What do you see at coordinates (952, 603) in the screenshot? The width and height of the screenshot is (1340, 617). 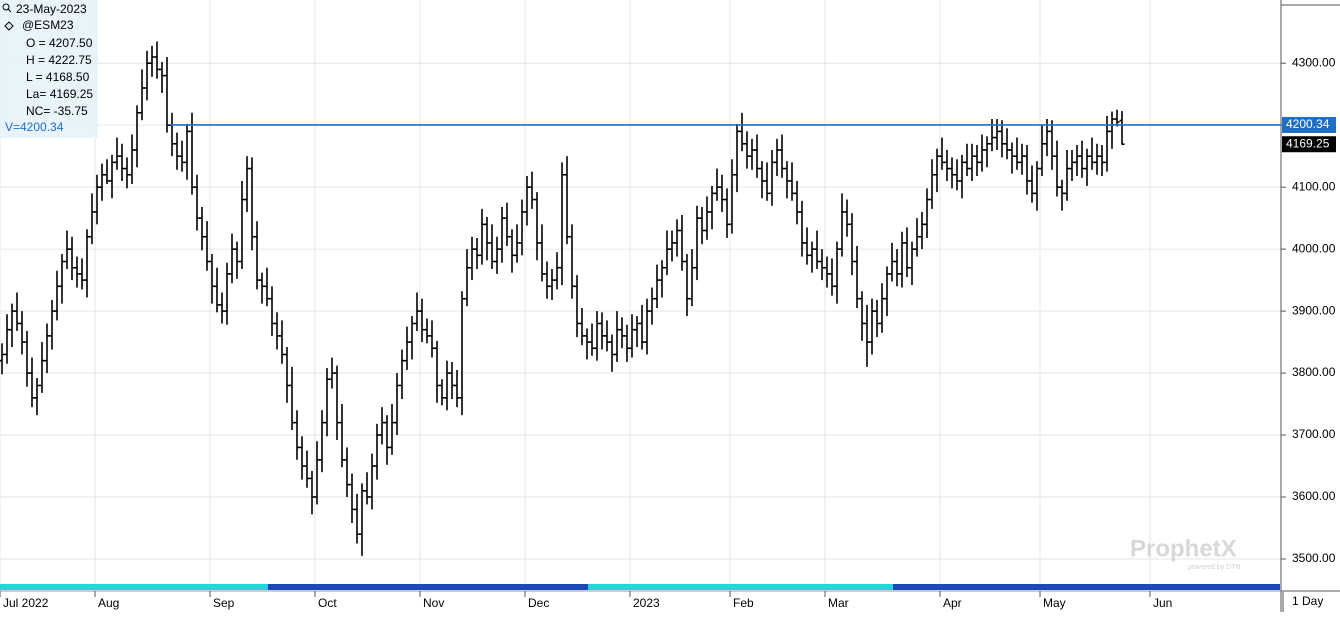 I see `x-tick-label: Apr` at bounding box center [952, 603].